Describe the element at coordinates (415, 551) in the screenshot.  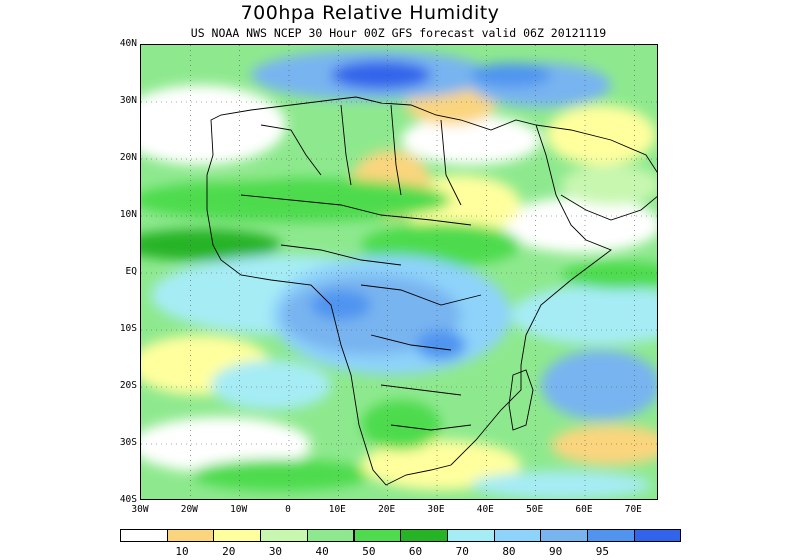
I see `legend-label: 60` at that location.